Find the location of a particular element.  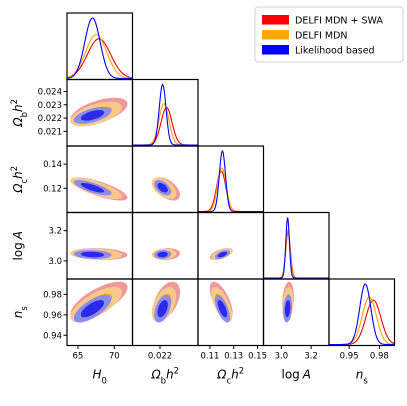

x-axis-label-Omega_c_h2: Ωch2 is located at coordinates (230, 377).